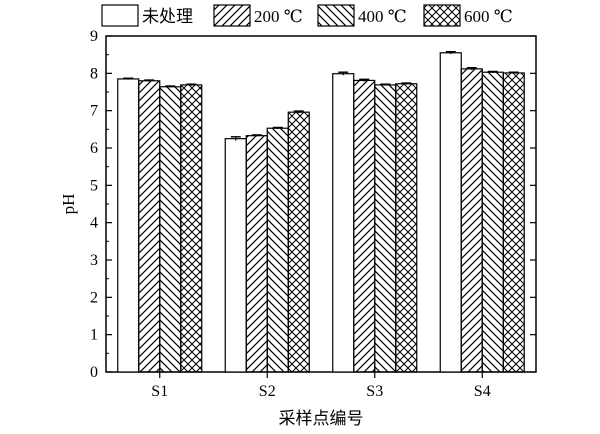  I want to click on x-tick-label: S2, so click(267, 391).